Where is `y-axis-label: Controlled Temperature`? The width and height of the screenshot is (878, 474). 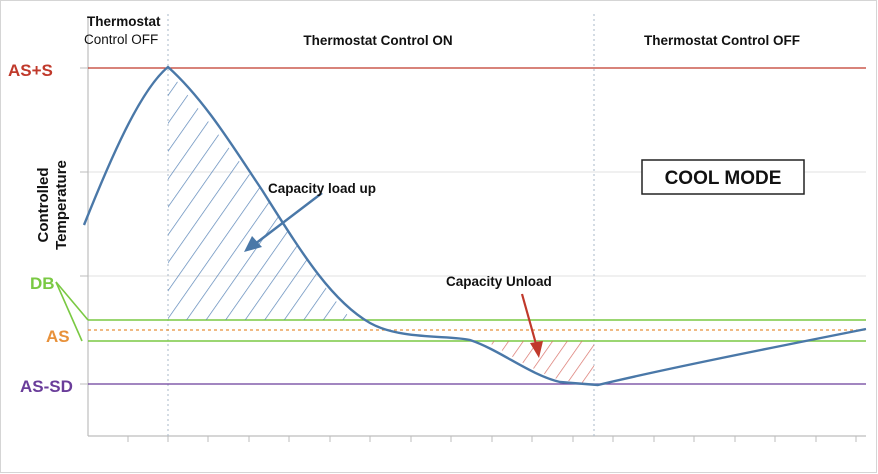
y-axis-label: Controlled Temperature is located at coordinates (52, 205).